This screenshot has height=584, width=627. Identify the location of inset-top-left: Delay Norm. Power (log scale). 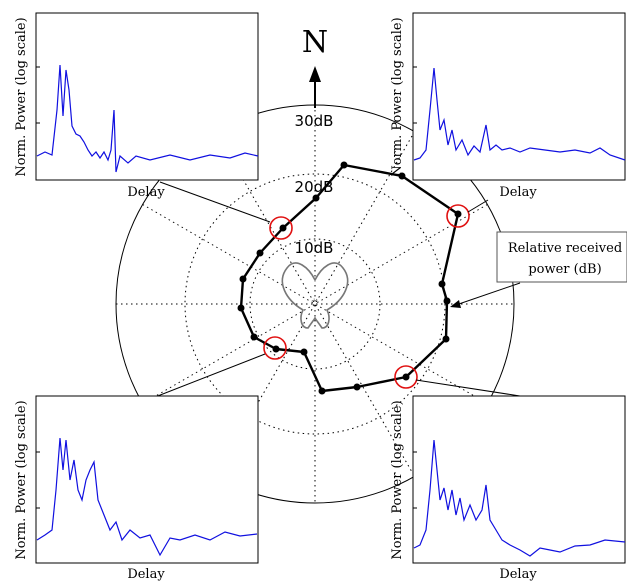
(136, 106).